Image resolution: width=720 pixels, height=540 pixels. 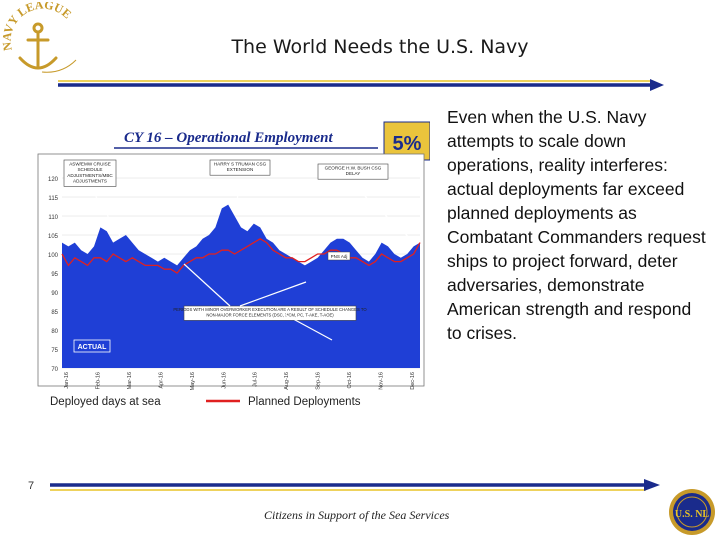 I want to click on annotation-bush-text: GEORGE H.W. BUSH CSG, so click(x=353, y=168).